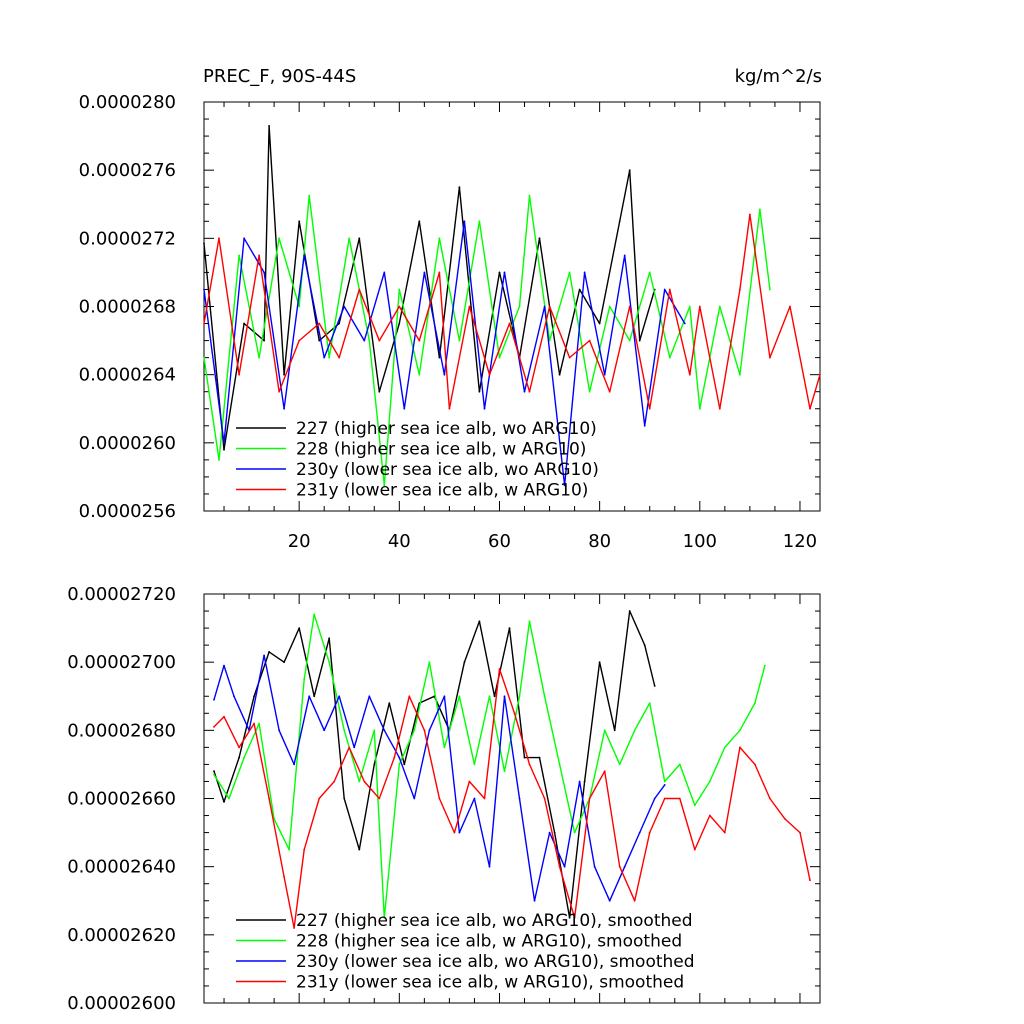 This screenshot has height=1024, width=1024. What do you see at coordinates (121, 730) in the screenshot?
I see `y-tick-label: 0.00002680` at bounding box center [121, 730].